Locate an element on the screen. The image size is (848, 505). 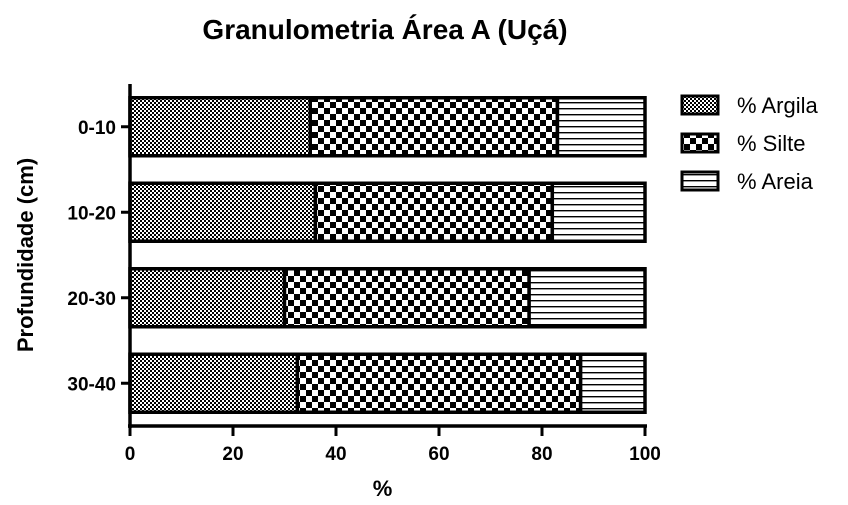
x-axis-title: % is located at coordinates (383, 488).